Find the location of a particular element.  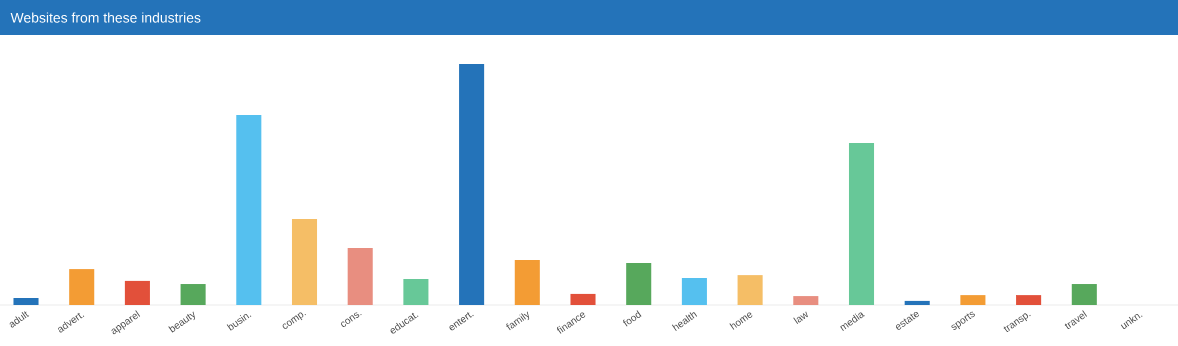

x-tick-label: unkn. is located at coordinates (1131, 321).